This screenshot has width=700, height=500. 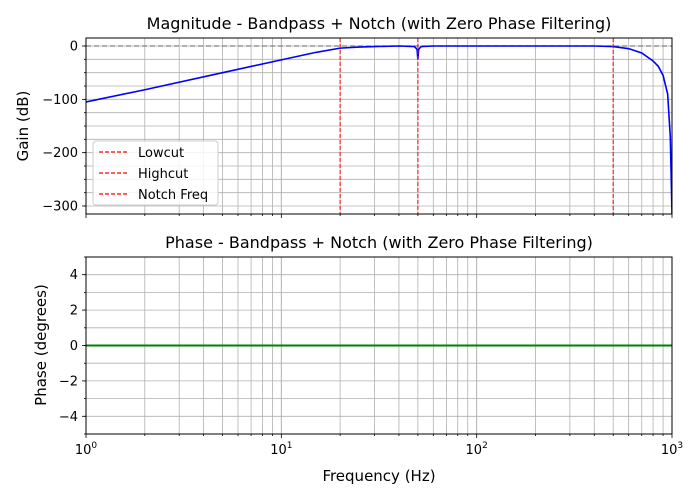 I want to click on phase-ytick-label: 0, so click(x=74, y=346).